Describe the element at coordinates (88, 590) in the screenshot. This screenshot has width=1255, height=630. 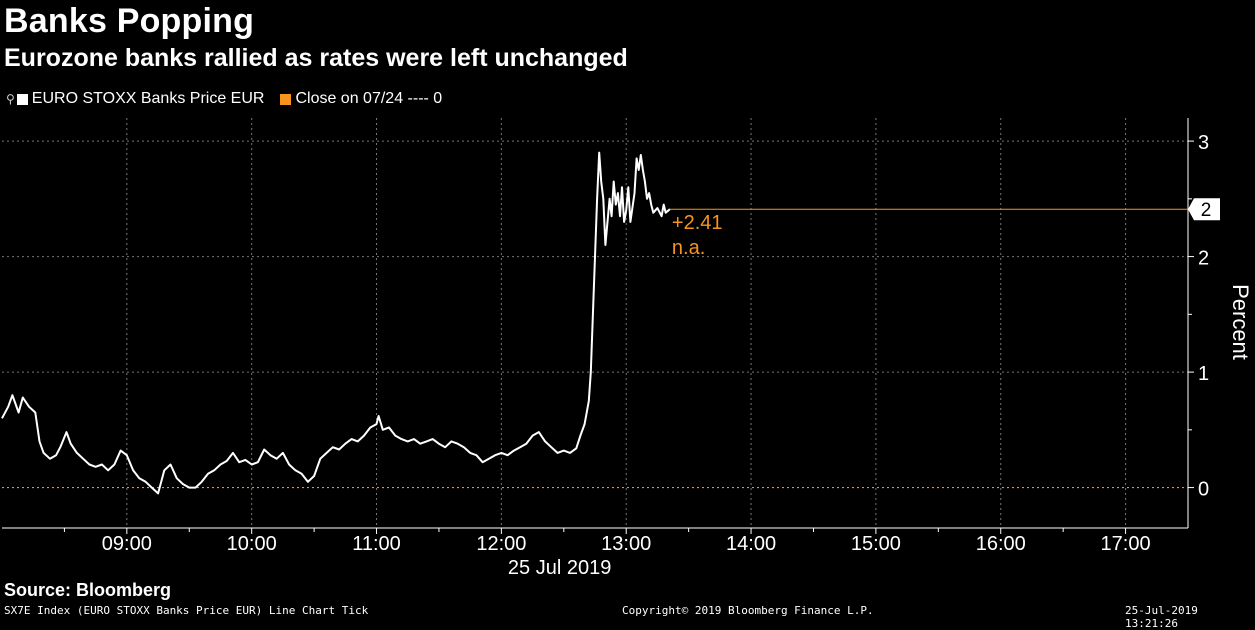
I see `source-note: Source: Bloomberg` at that location.